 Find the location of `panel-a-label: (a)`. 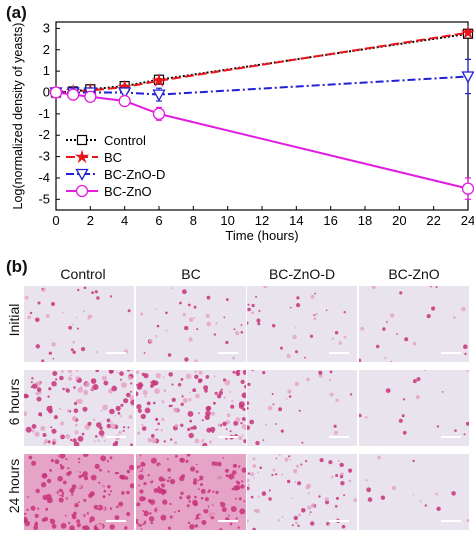

panel-a-label: (a) is located at coordinates (16, 12).